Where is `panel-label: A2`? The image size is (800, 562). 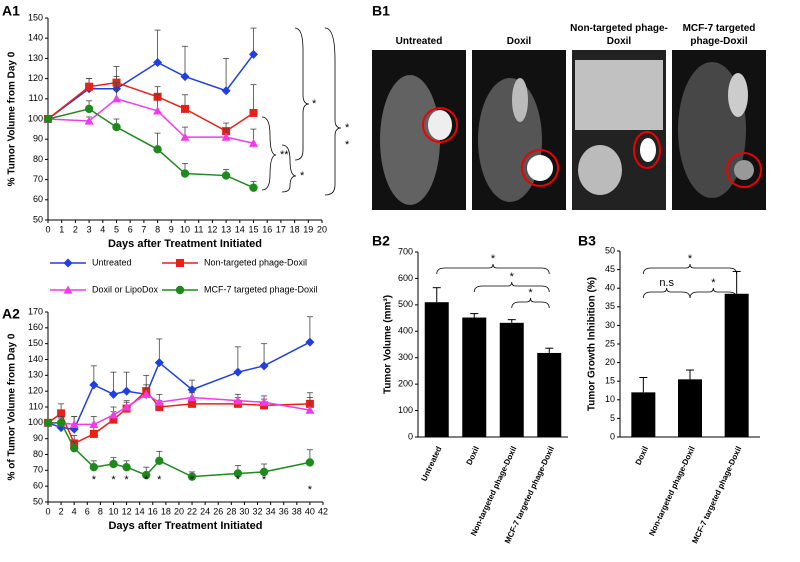
panel-label: A2 is located at coordinates (11, 314).